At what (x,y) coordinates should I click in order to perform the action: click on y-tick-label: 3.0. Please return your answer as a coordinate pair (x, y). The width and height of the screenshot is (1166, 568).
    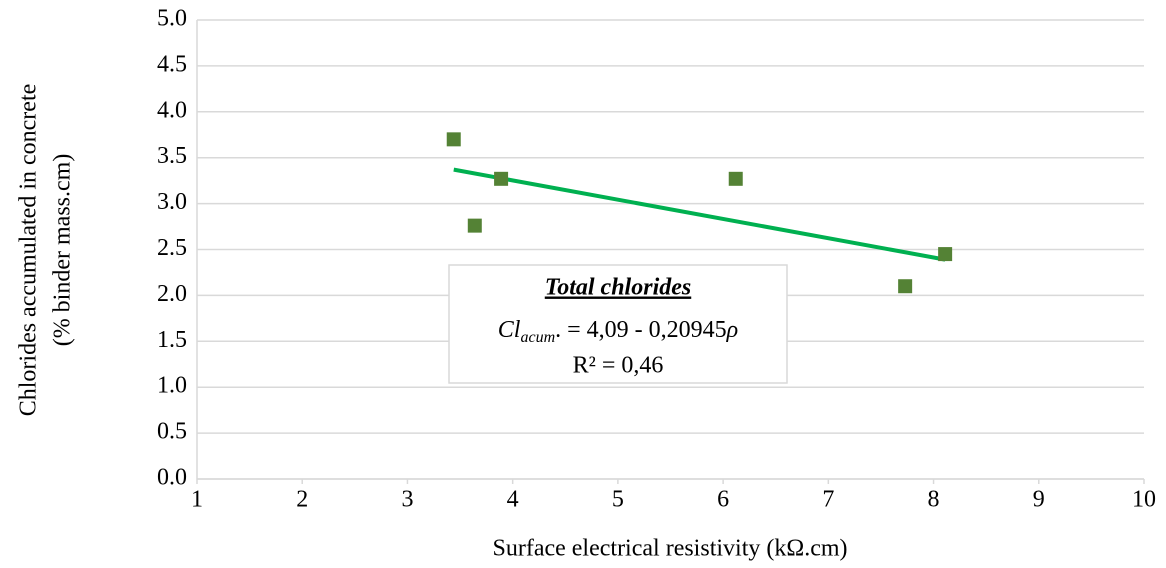
    Looking at the image, I should click on (172, 202).